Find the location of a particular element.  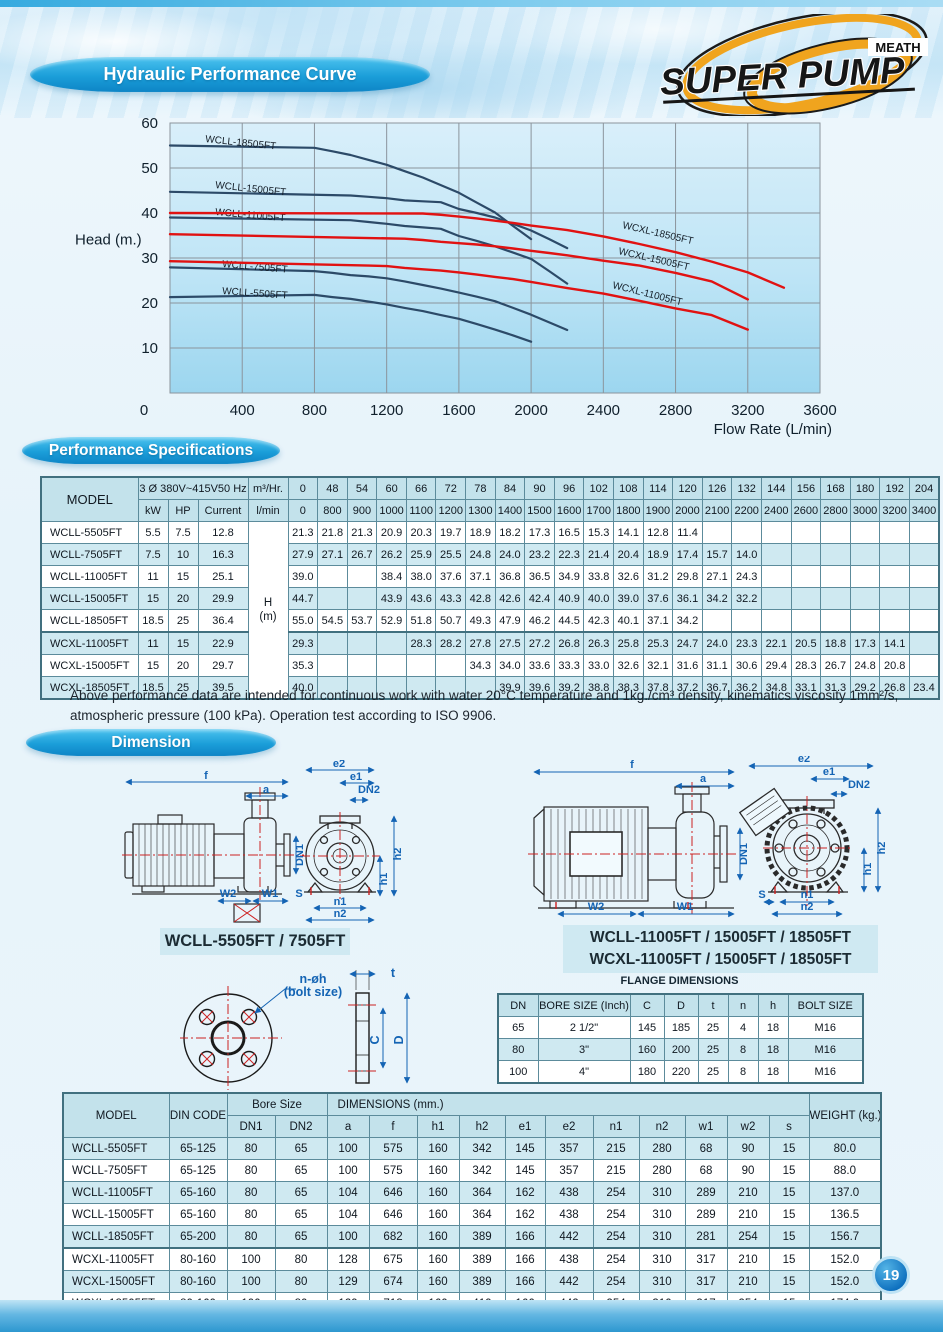

header-cell: n is located at coordinates (743, 1005).